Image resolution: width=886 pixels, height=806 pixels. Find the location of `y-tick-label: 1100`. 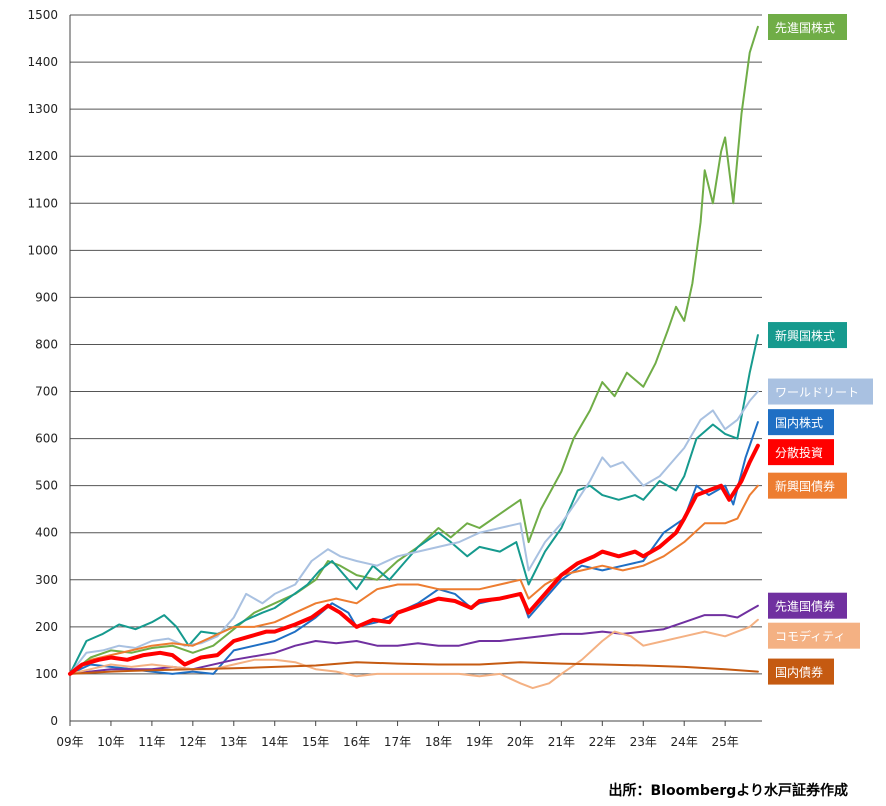

y-tick-label: 1100 is located at coordinates (42, 203).